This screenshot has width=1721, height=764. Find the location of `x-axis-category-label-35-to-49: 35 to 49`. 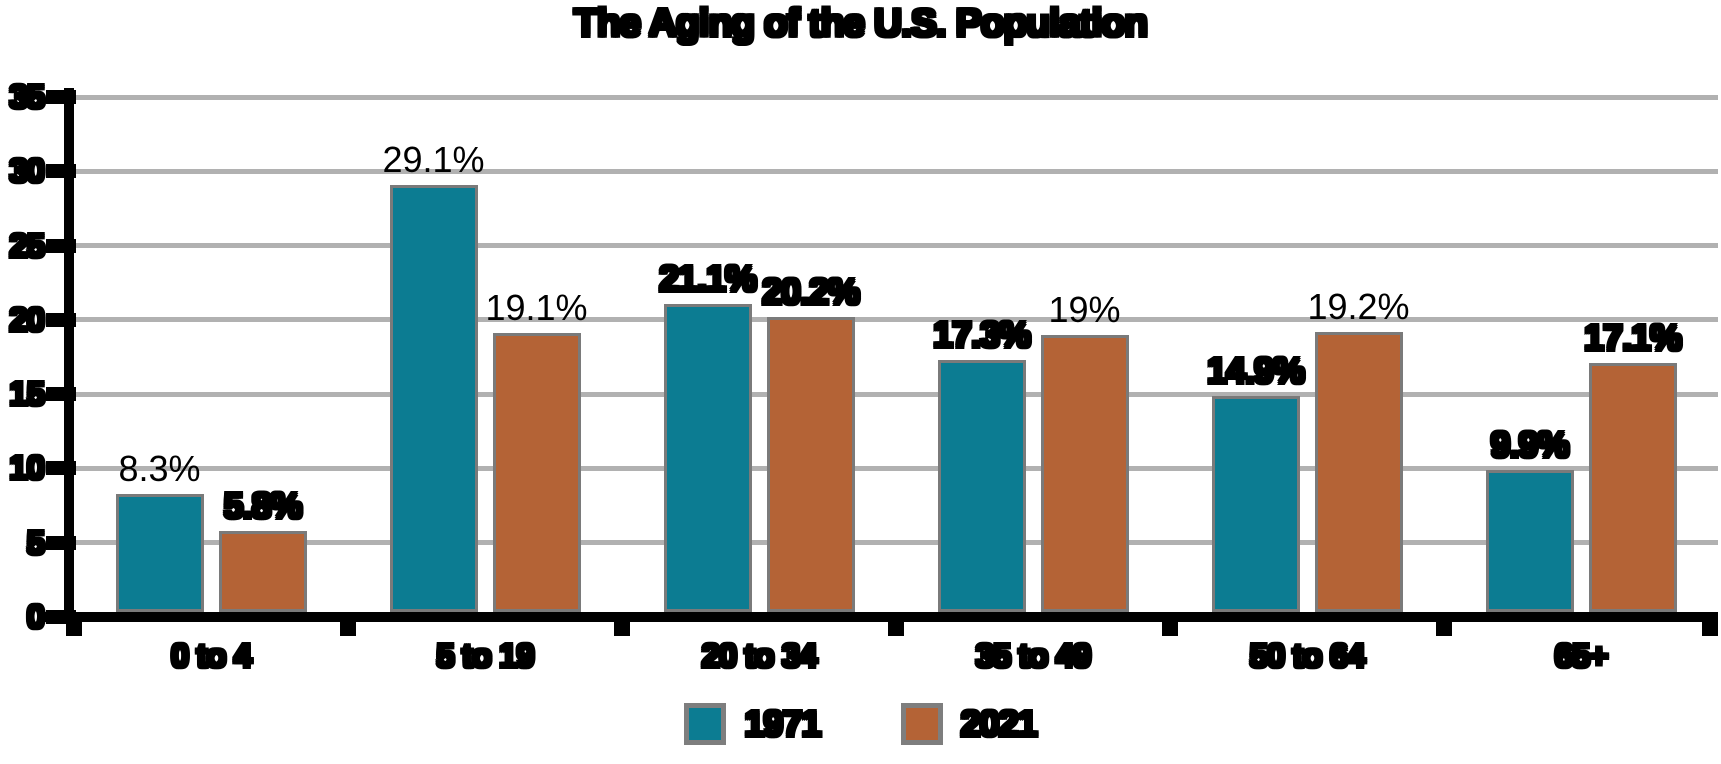

x-axis-category-label-35-to-49: 35 to 49 is located at coordinates (1033, 655).